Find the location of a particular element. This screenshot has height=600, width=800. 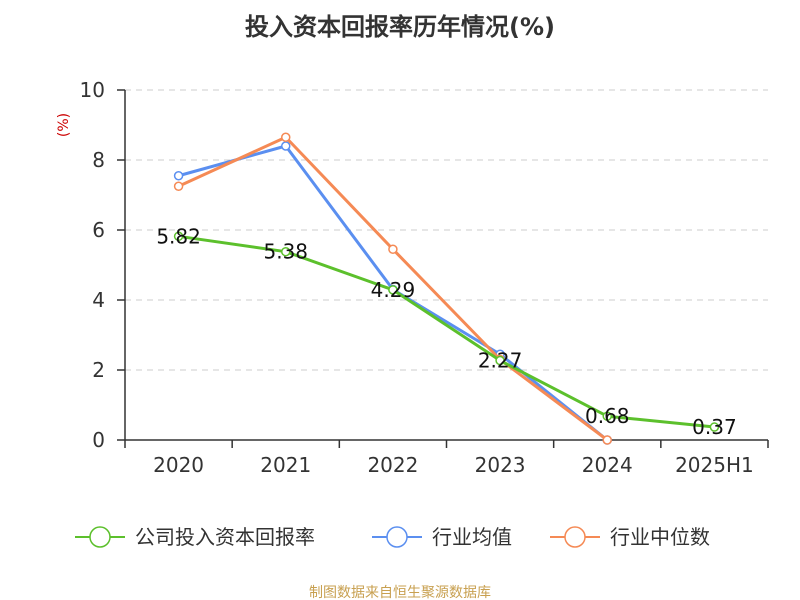

data-label: 0.68 is located at coordinates (607, 416).